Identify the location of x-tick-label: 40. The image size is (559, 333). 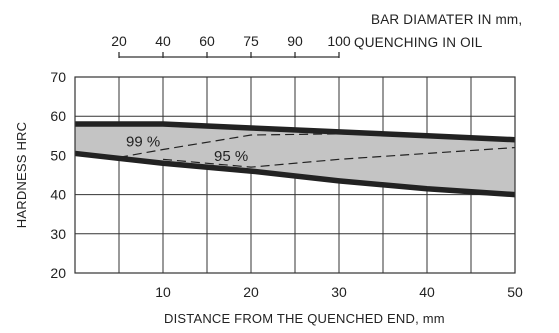
(427, 292).